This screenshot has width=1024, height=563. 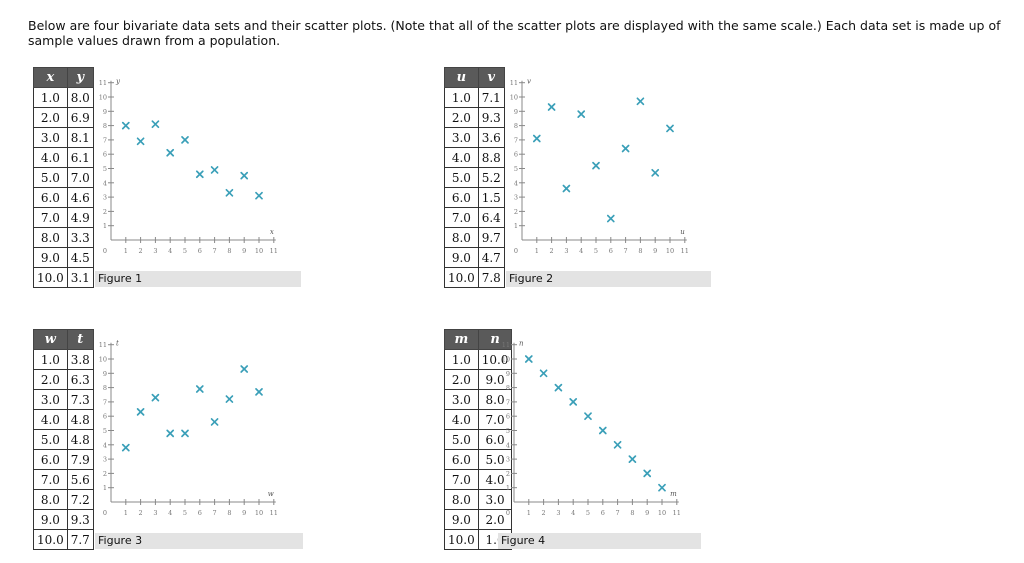 What do you see at coordinates (581, 251) in the screenshot?
I see `x-tick-label: 4` at bounding box center [581, 251].